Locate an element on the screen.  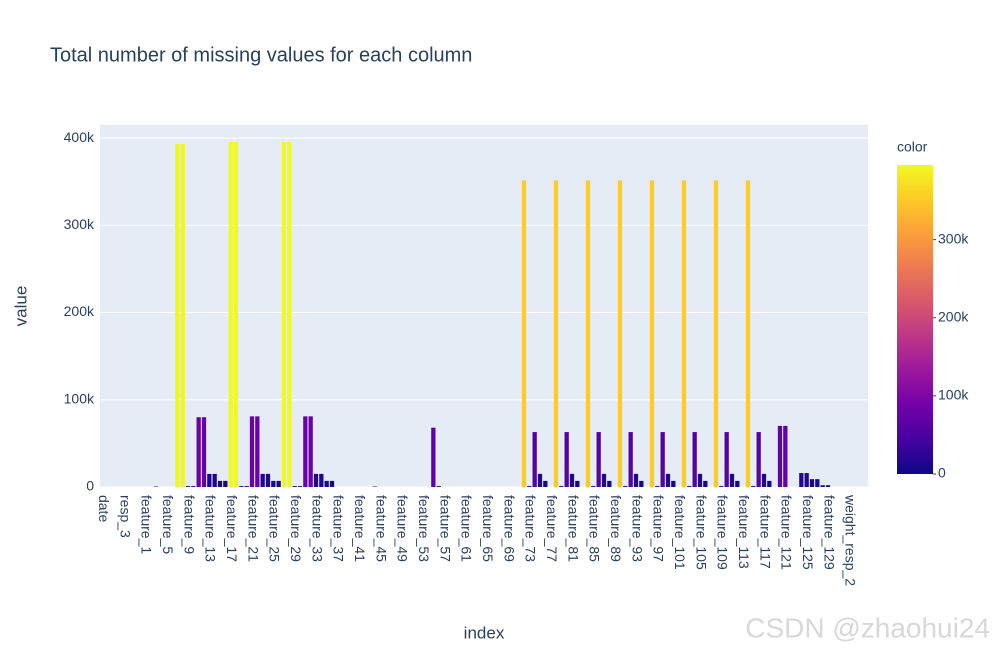
colorbar is located at coordinates (915, 319).